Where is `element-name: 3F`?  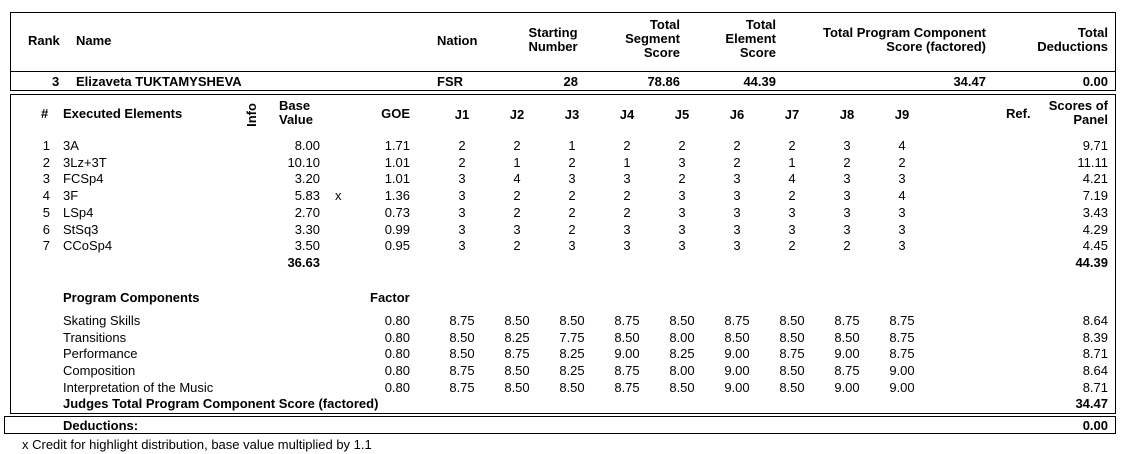
element-name: 3F is located at coordinates (71, 196).